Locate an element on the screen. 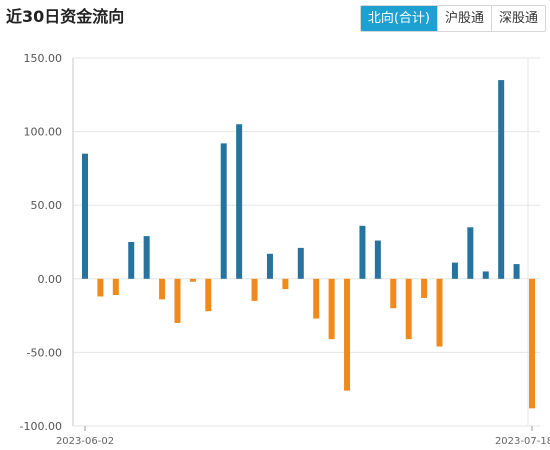  y-tick-label: 50.00 is located at coordinates (47, 205).